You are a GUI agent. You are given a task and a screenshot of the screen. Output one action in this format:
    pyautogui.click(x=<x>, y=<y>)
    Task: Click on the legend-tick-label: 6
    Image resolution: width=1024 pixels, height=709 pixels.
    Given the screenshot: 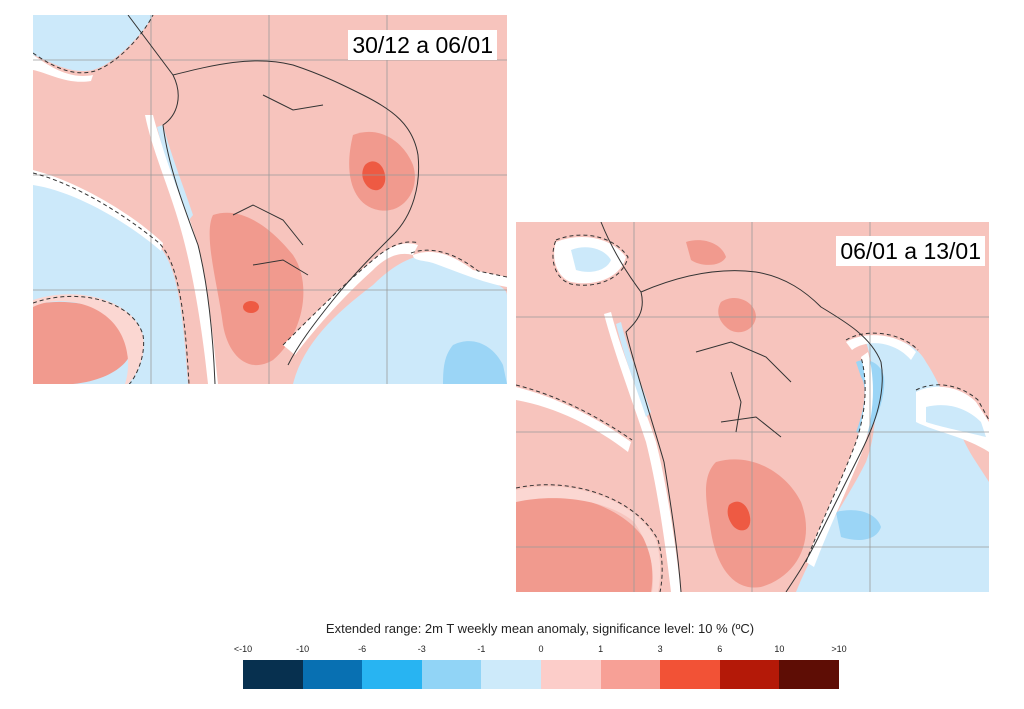 What is the action you would take?
    pyautogui.click(x=720, y=649)
    